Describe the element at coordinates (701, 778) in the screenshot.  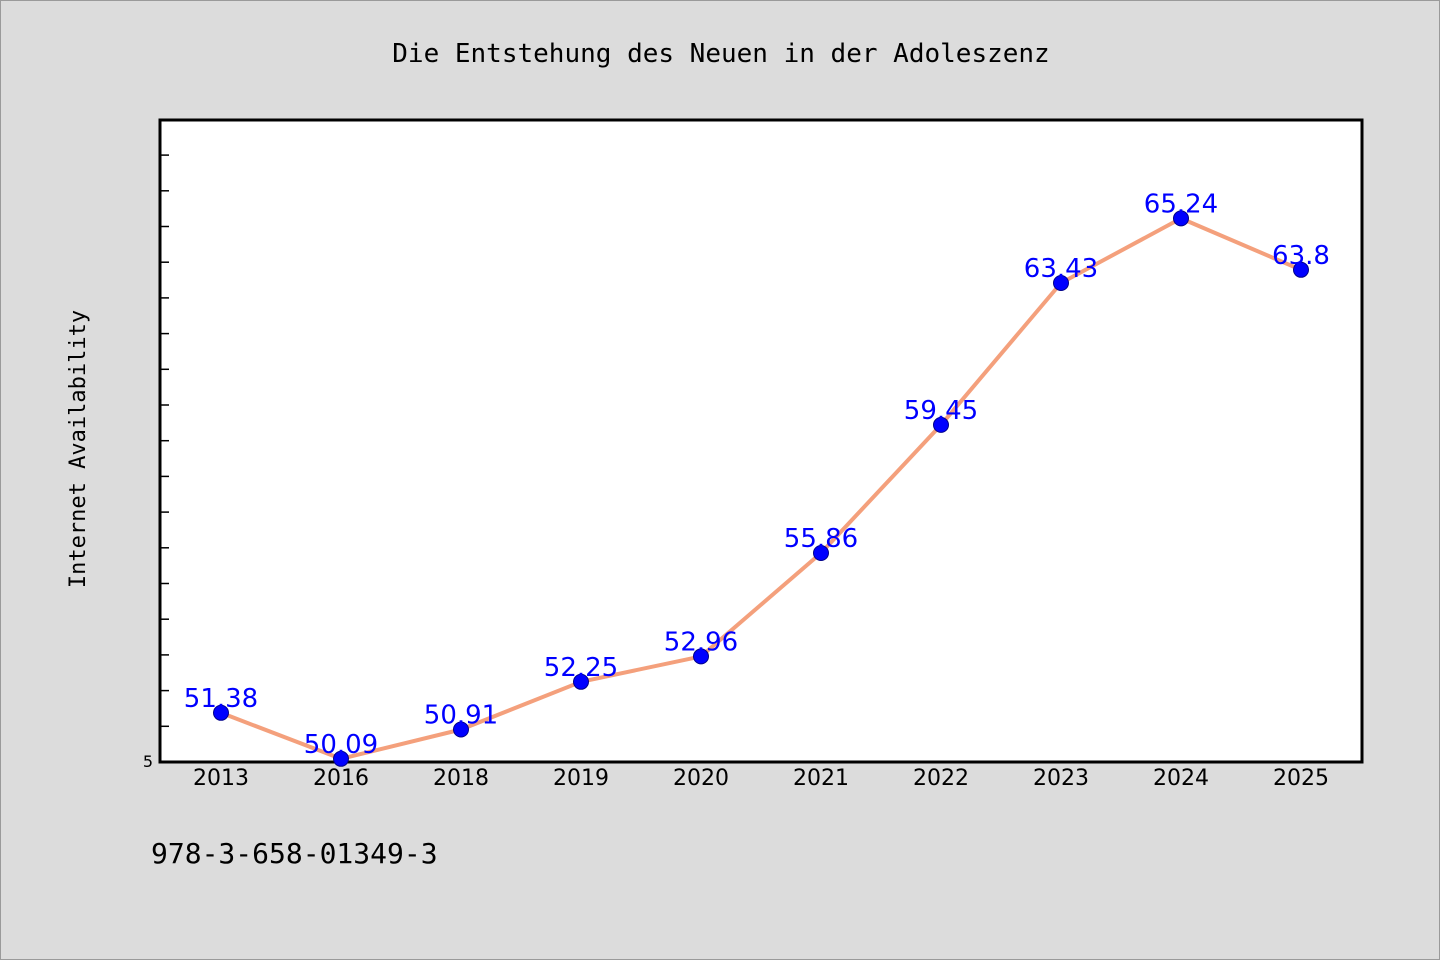
I see `x-tick-label: 2020` at that location.